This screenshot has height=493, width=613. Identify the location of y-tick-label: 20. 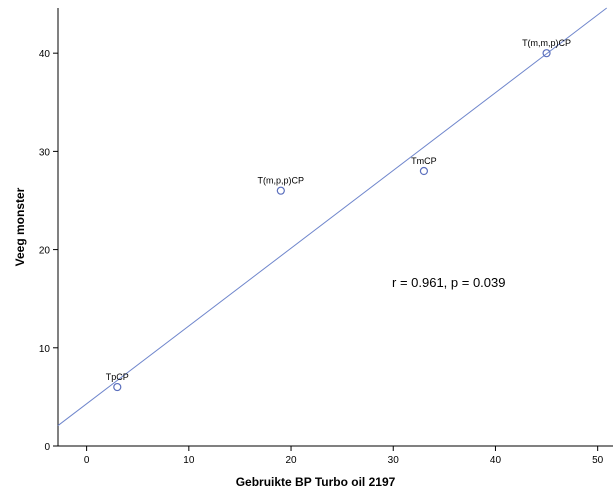
(45, 251).